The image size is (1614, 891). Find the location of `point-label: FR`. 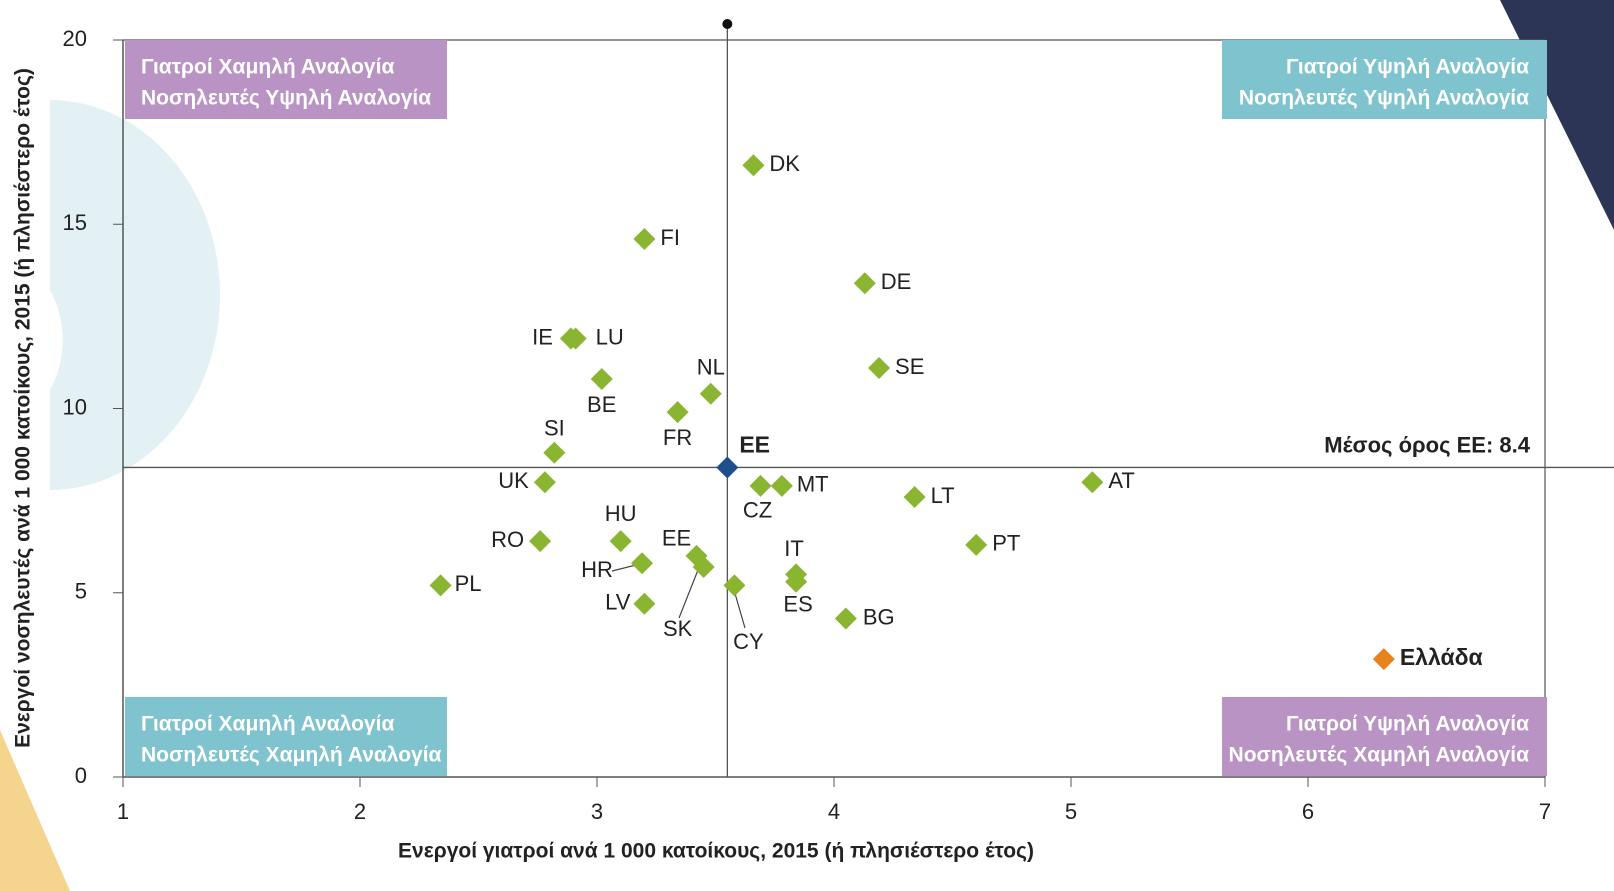

point-label: FR is located at coordinates (677, 437).